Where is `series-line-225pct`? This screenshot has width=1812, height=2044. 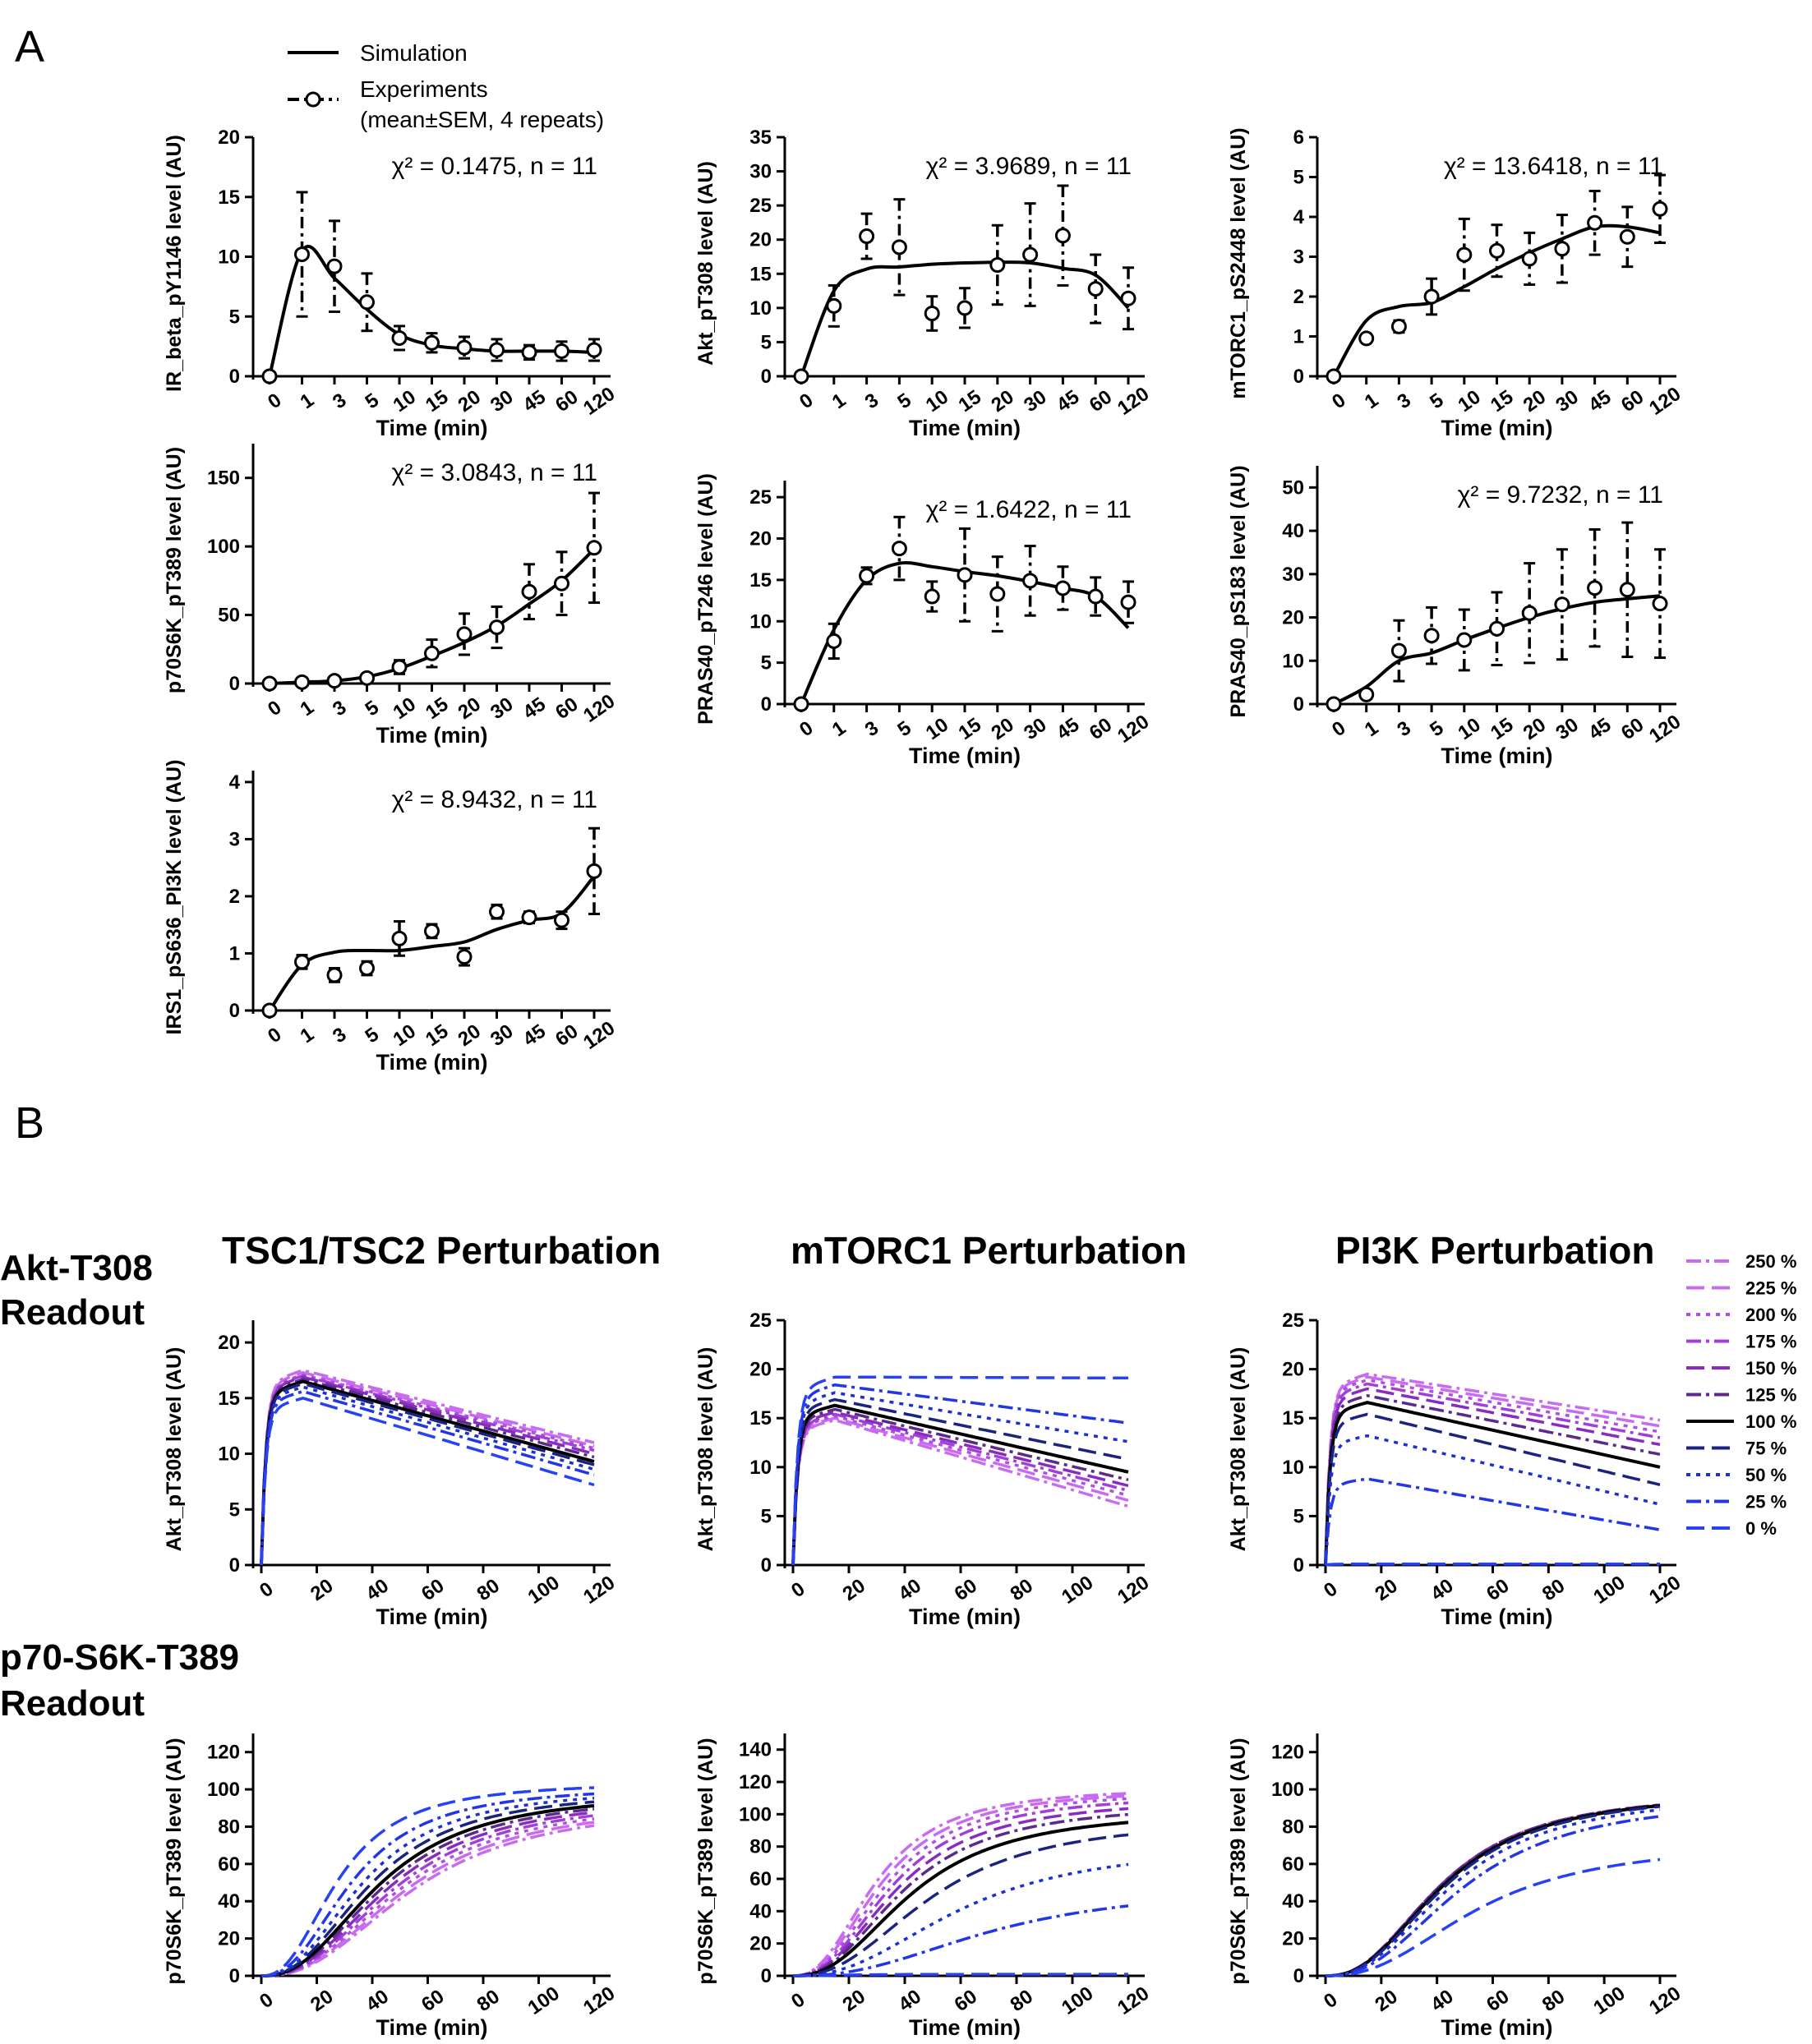
series-line-225pct is located at coordinates (427, 1468).